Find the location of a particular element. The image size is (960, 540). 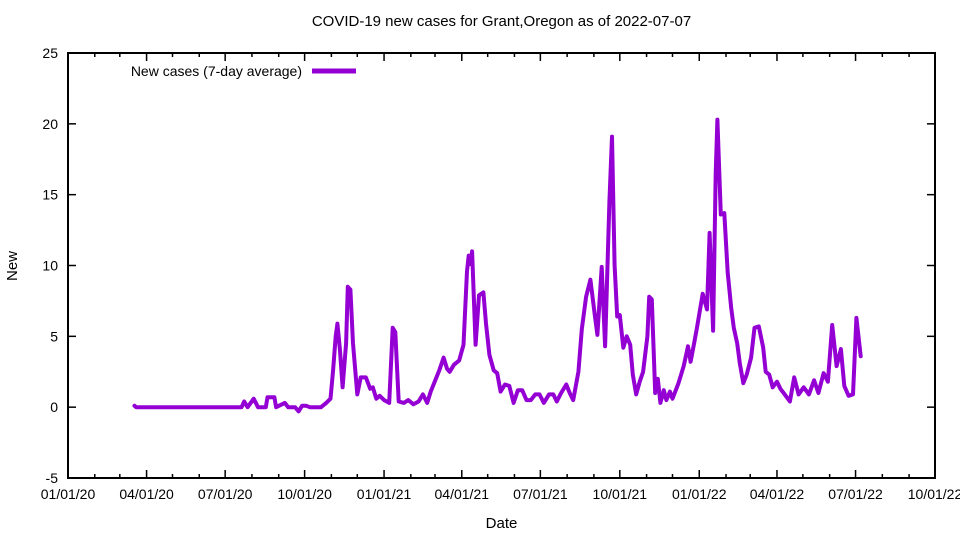

x-tick-label: 10/01/21 is located at coordinates (620, 494).